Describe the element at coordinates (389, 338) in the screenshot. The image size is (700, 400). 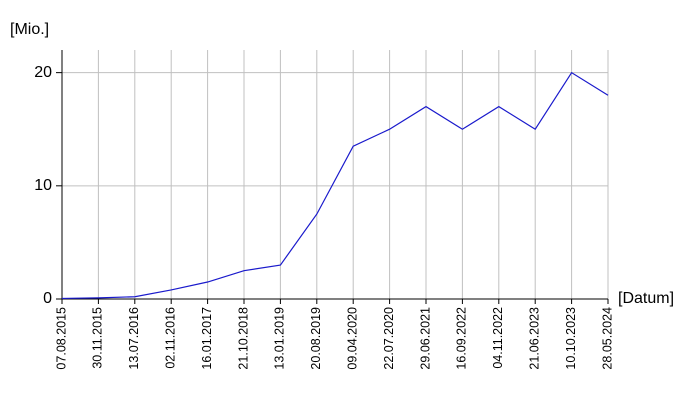
I see `x-tick-label: 22.07.2020` at that location.